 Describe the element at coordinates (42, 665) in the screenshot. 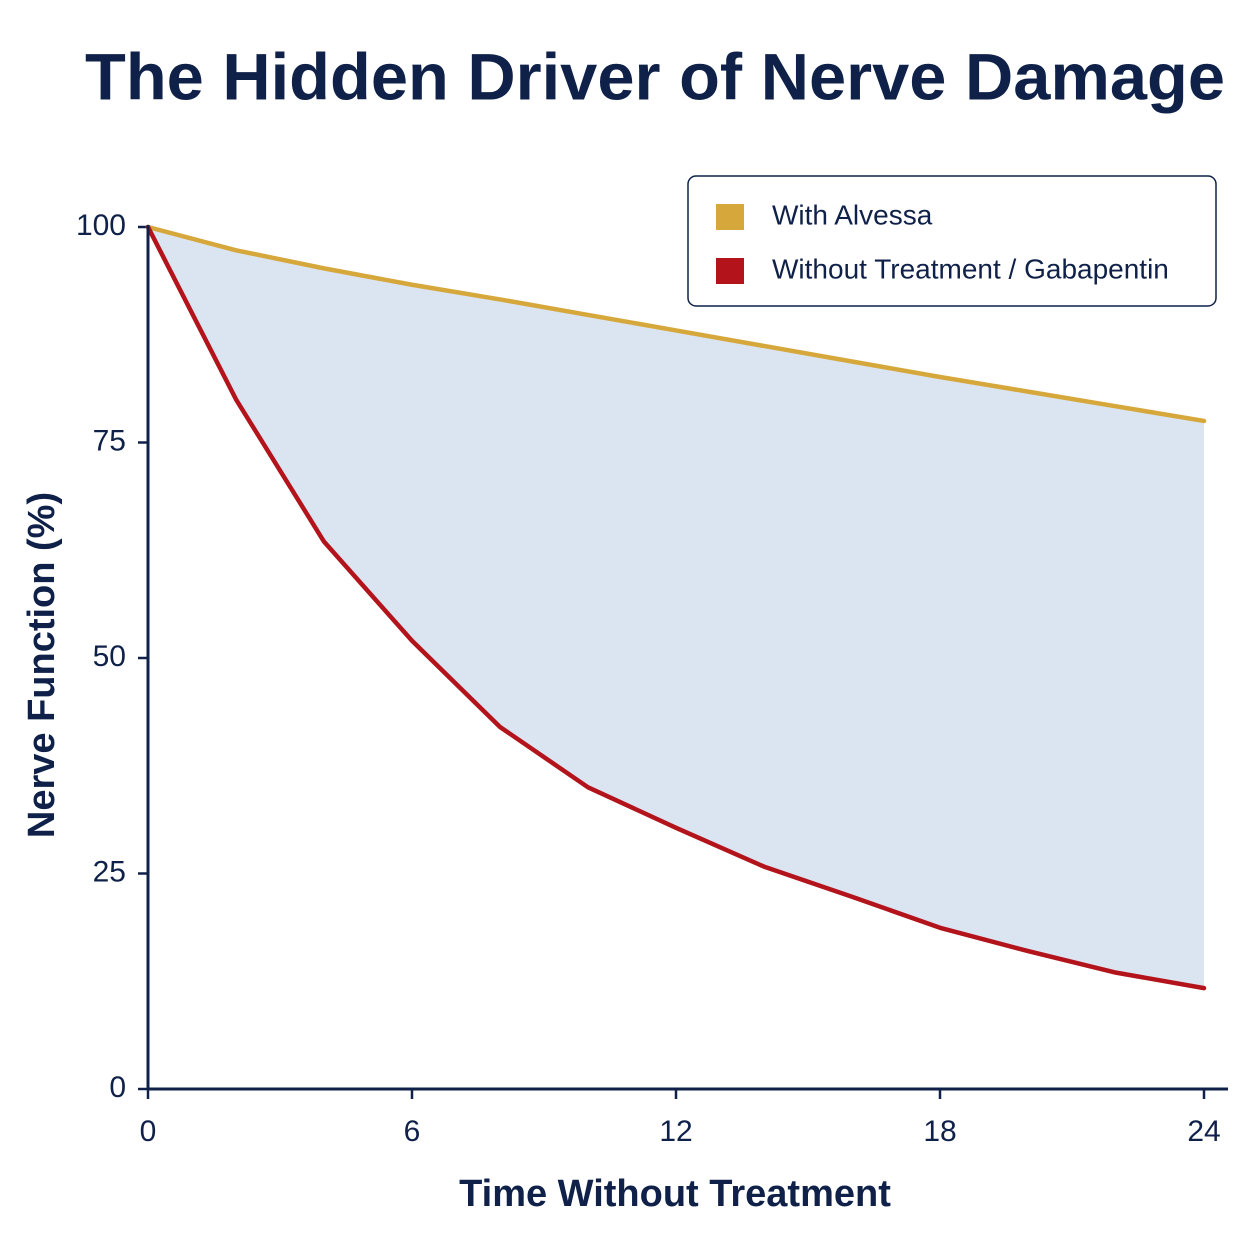

I see `y-axis-label: Nerve Function (%)` at that location.